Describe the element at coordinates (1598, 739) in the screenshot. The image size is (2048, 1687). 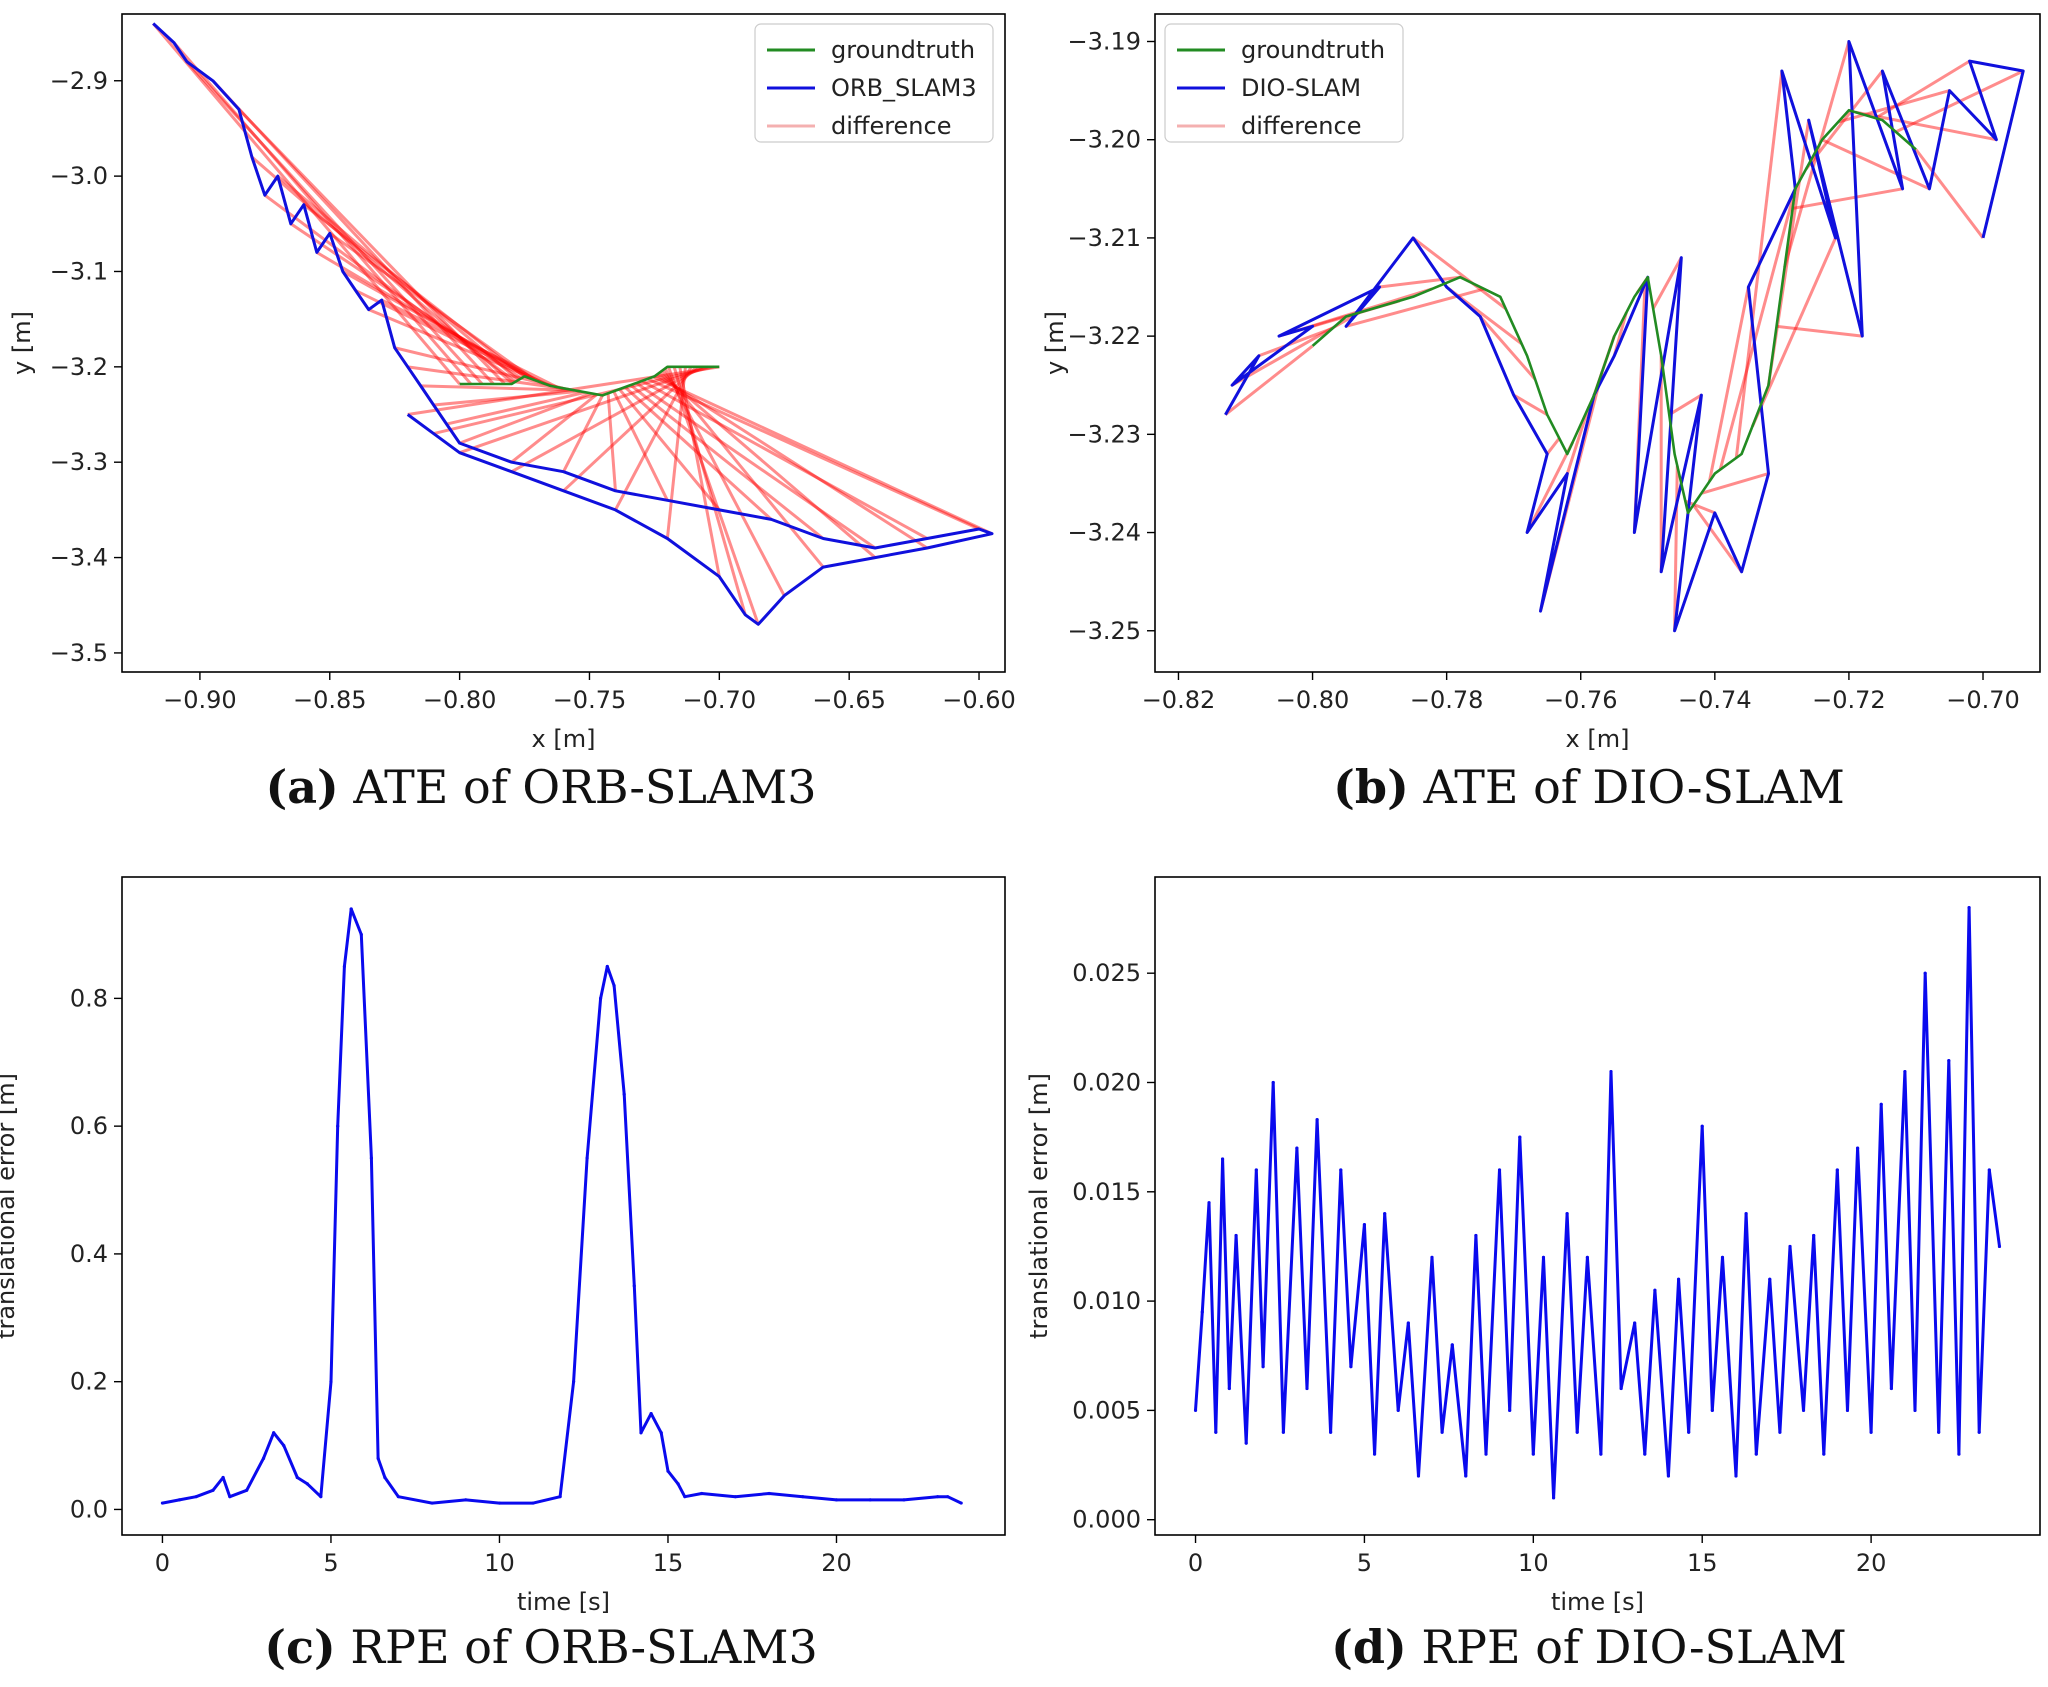
I see `x-axis-label: x [m]` at that location.